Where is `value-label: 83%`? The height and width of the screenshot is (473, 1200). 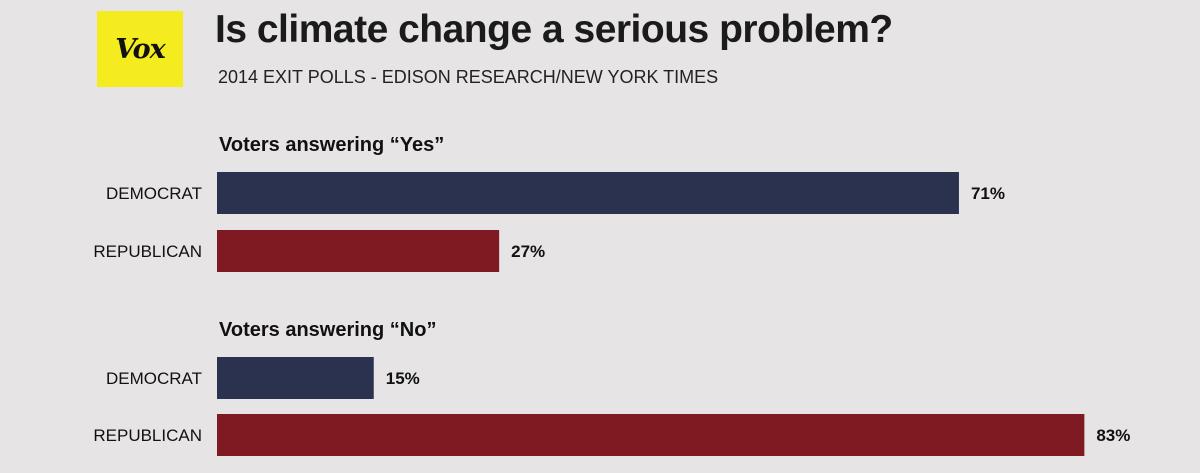 value-label: 83% is located at coordinates (1113, 435).